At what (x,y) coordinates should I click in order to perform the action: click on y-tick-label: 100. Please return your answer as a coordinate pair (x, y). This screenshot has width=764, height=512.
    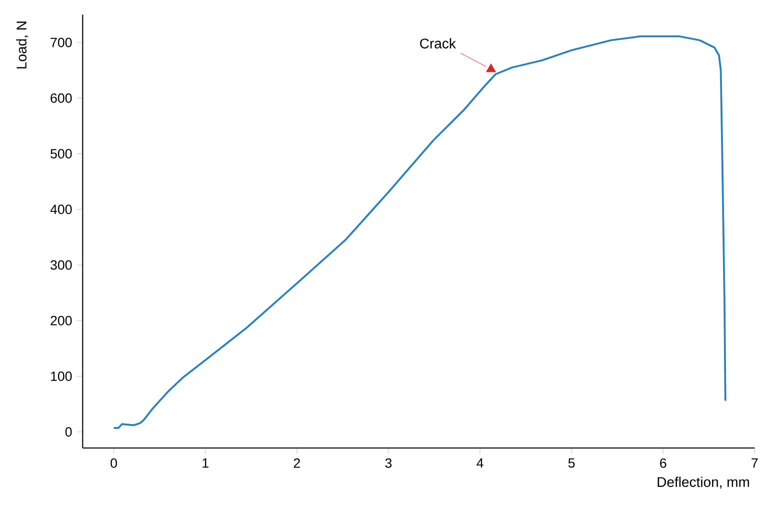
    Looking at the image, I should click on (61, 376).